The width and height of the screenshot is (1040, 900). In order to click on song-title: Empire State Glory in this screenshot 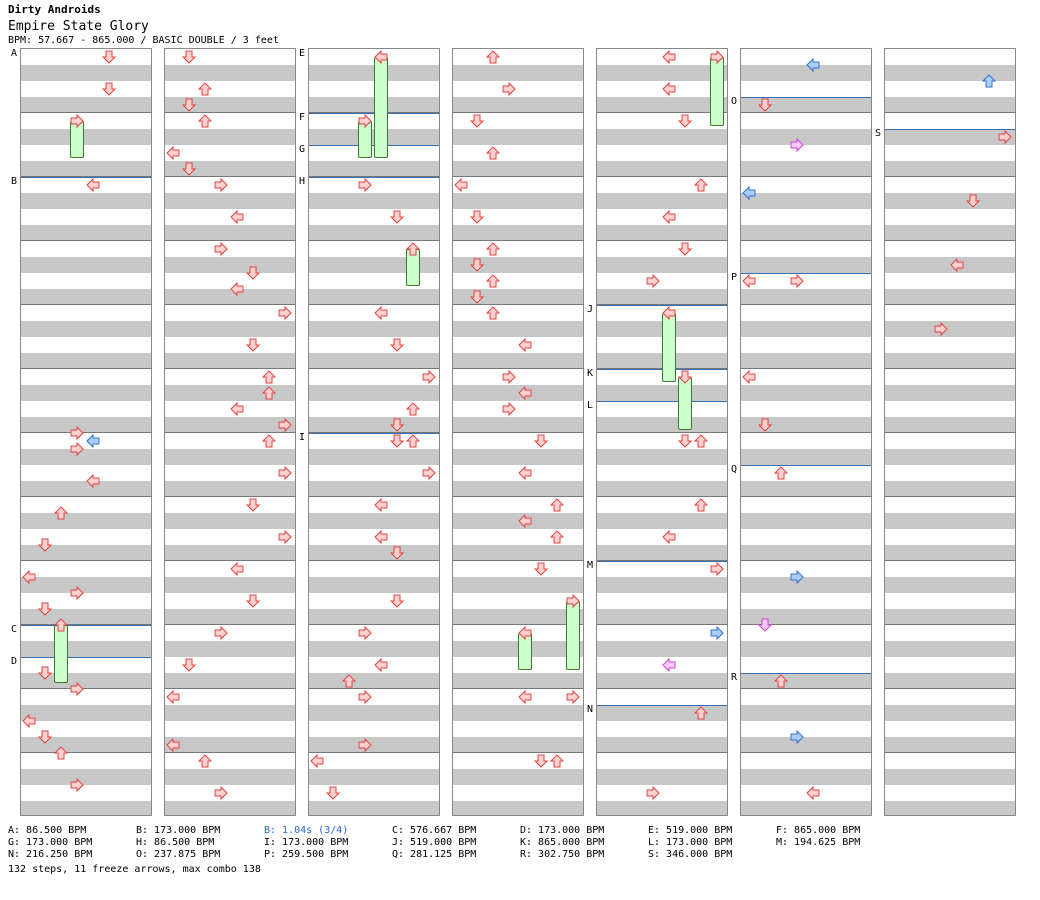, I will do `click(78, 26)`.